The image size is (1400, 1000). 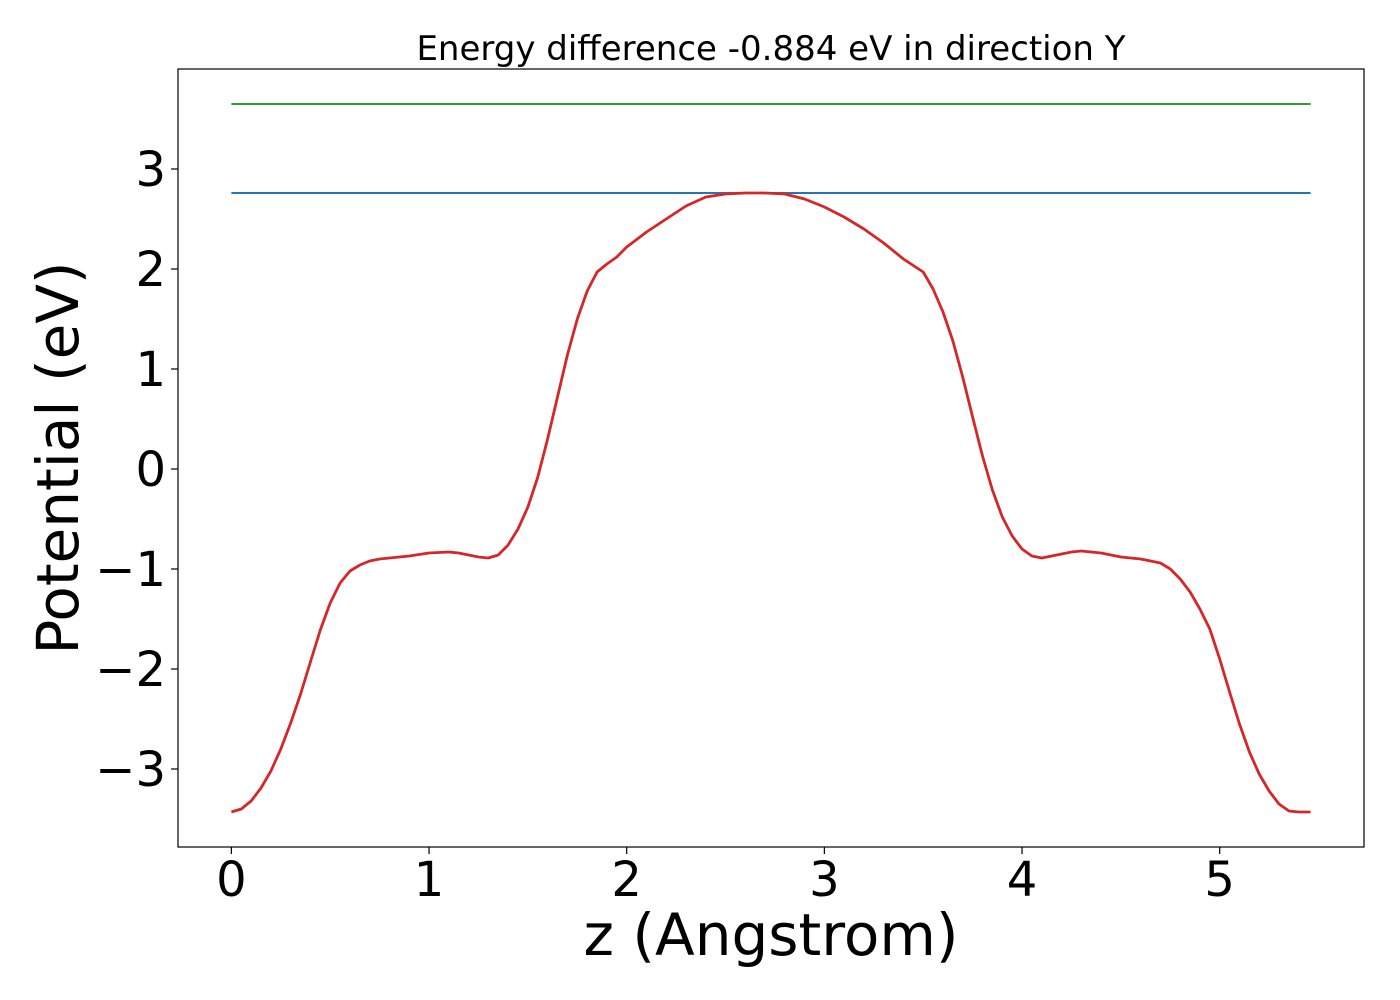 What do you see at coordinates (1022, 880) in the screenshot?
I see `x-tick-label: 4` at bounding box center [1022, 880].